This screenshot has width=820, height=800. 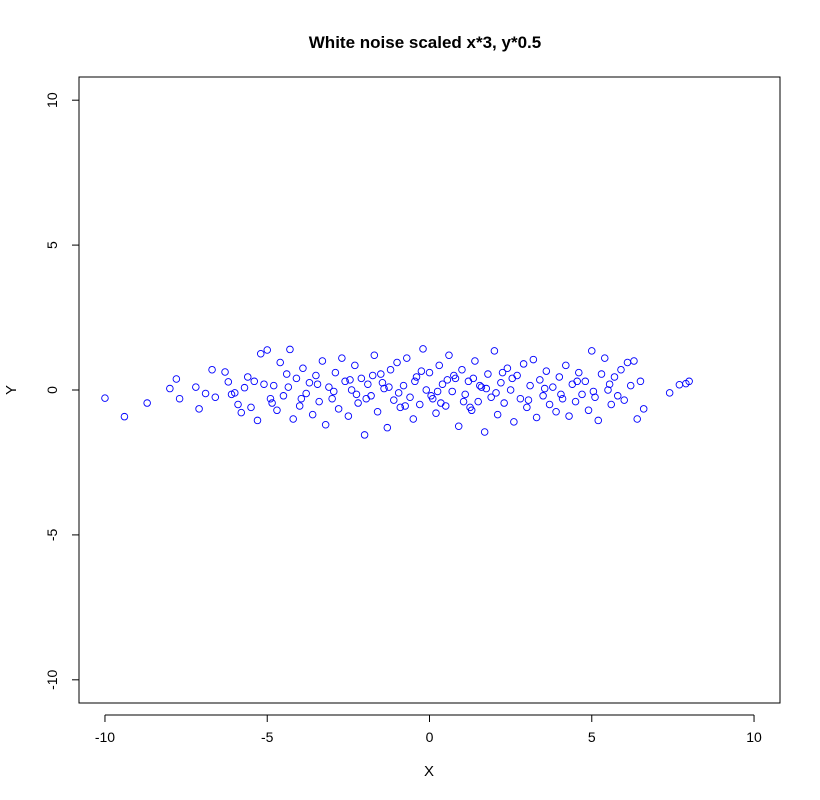 What do you see at coordinates (425, 42) in the screenshot?
I see `chart-title: White noise scaled x*3, y*0.5` at bounding box center [425, 42].